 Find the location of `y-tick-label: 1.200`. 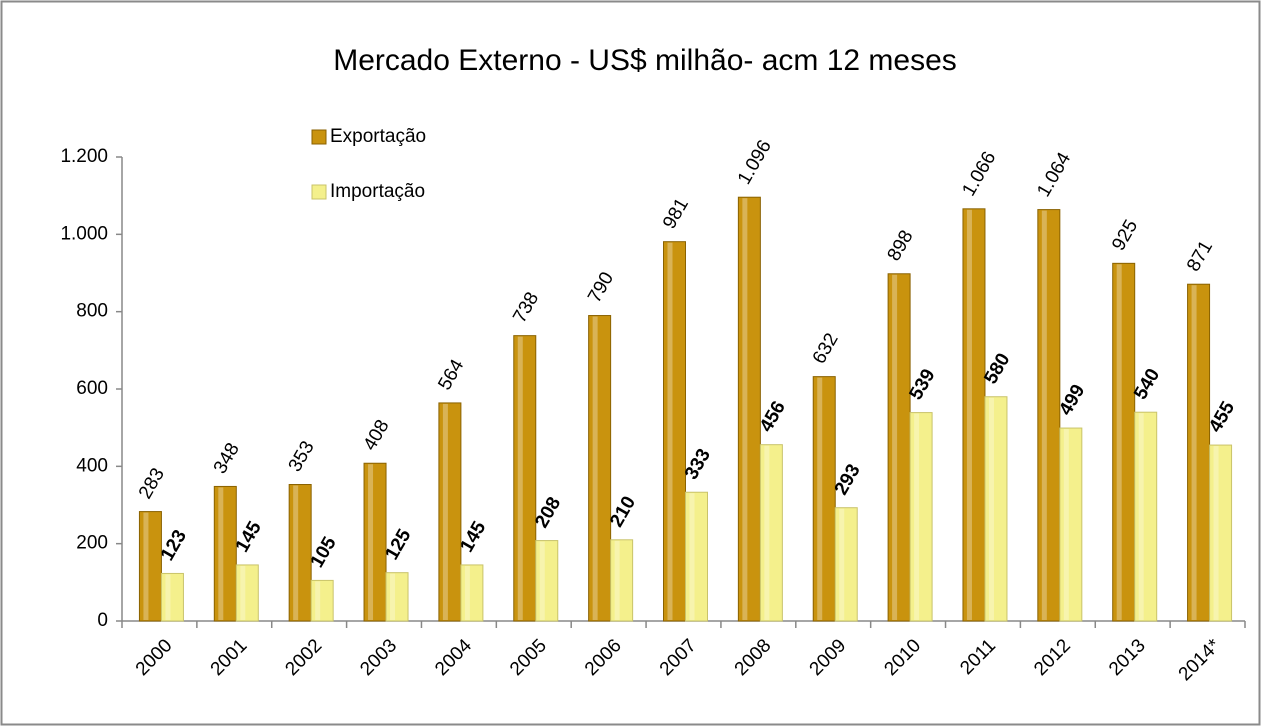

y-tick-label: 1.200 is located at coordinates (84, 156).